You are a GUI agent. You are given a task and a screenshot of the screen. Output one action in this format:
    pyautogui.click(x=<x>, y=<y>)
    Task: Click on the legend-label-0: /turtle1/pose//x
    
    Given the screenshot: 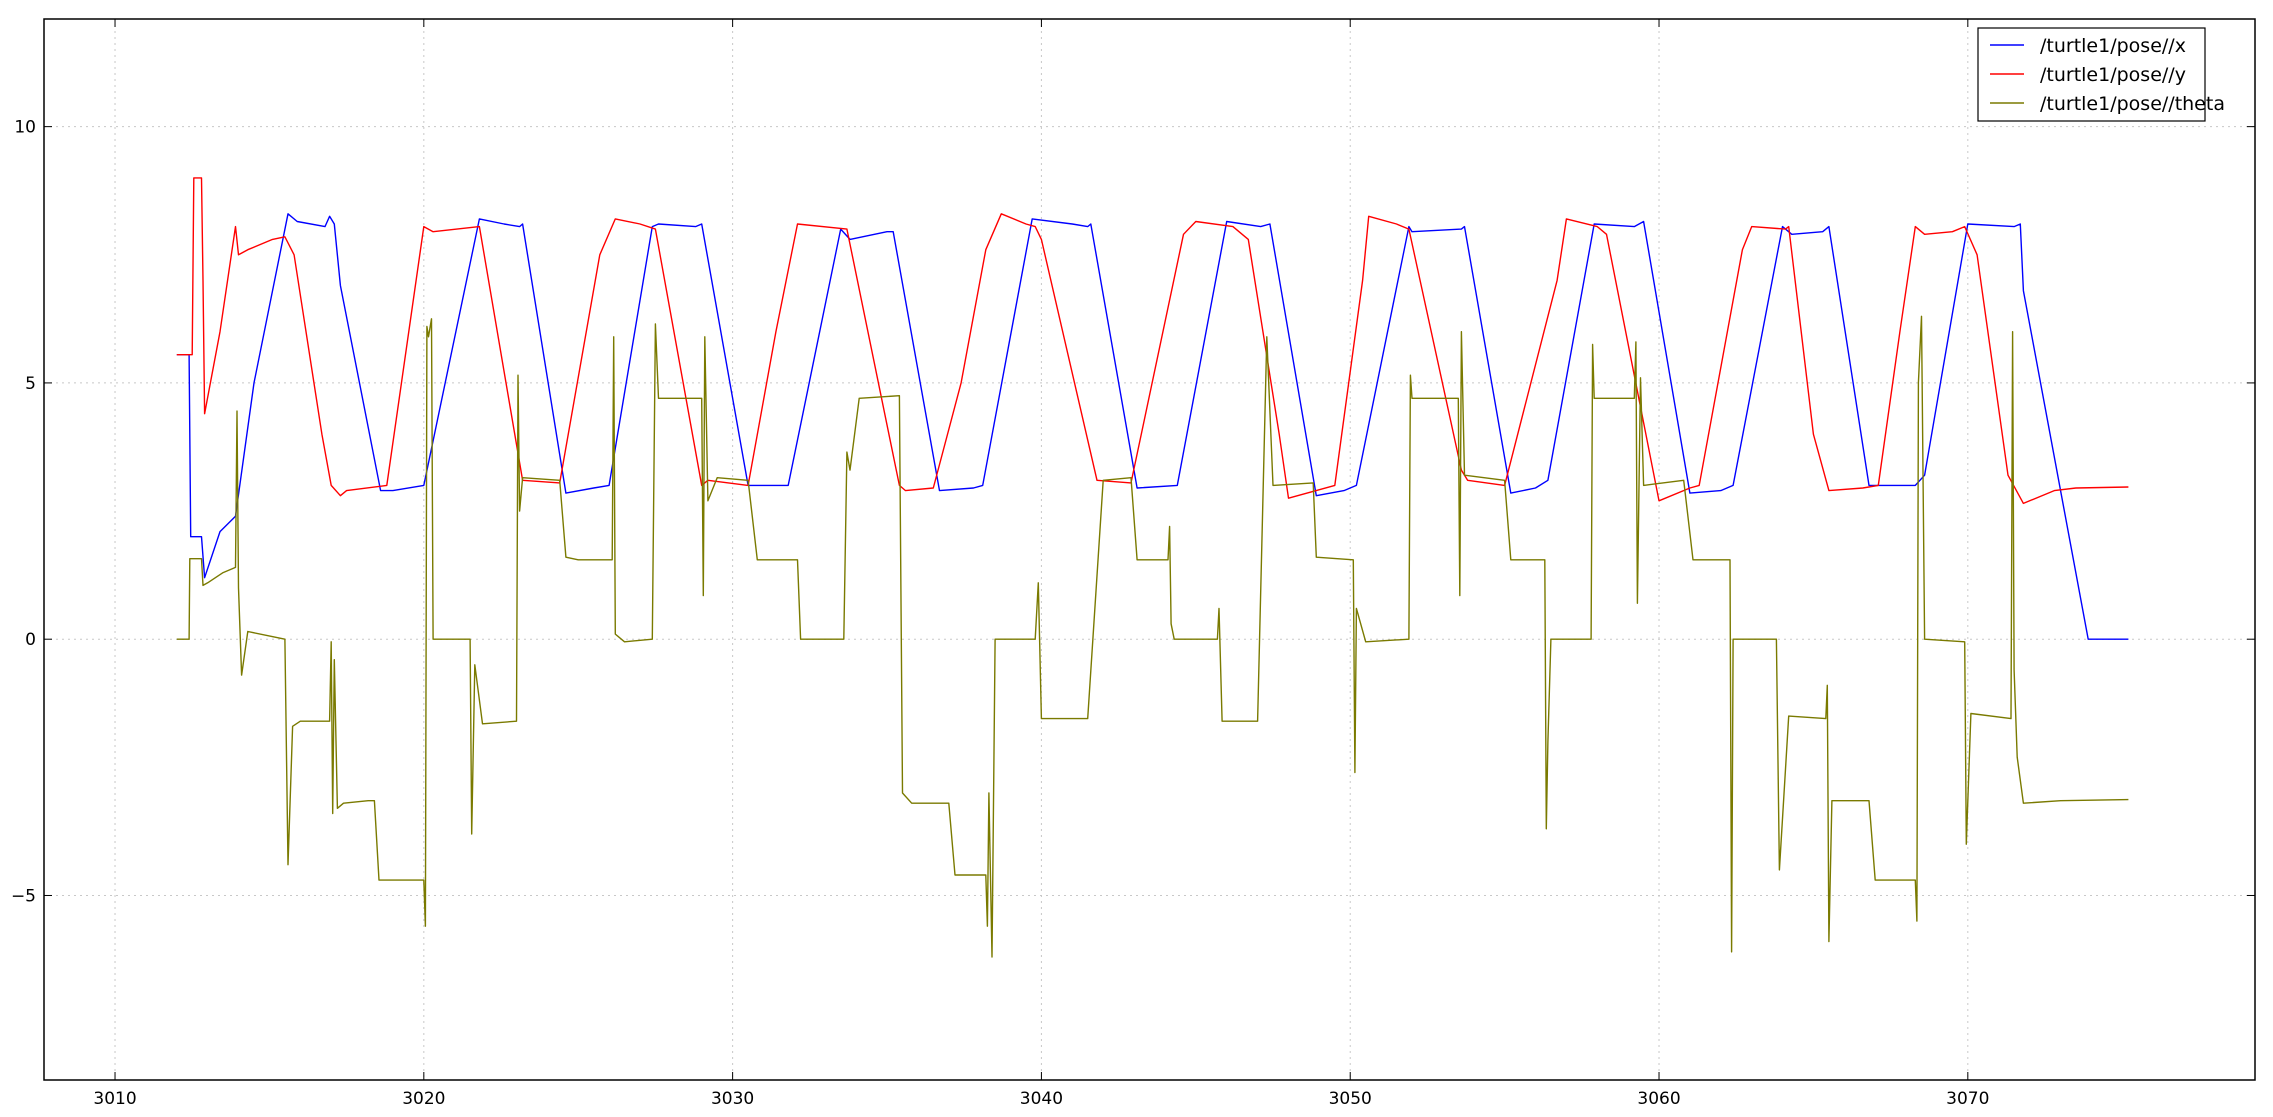 What is the action you would take?
    pyautogui.click(x=2113, y=46)
    